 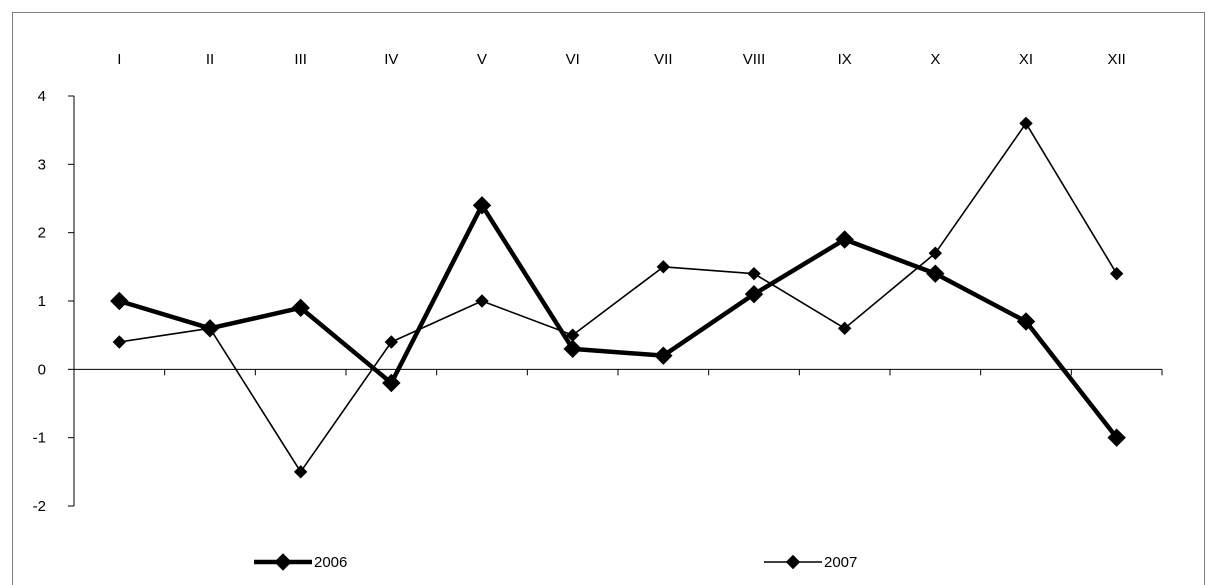 I want to click on legend-label: 2006, so click(x=330, y=562).